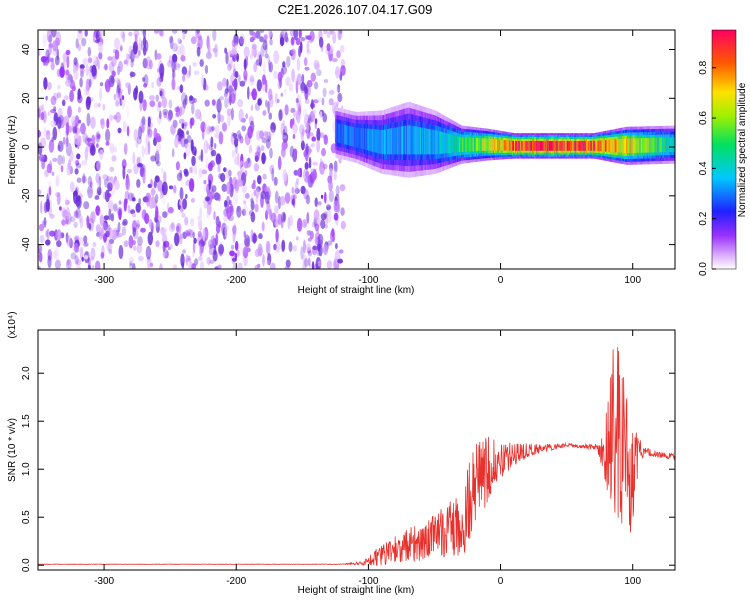 This screenshot has width=750, height=600. Describe the element at coordinates (368, 581) in the screenshot. I see `snr-x-tick-label: -100` at that location.